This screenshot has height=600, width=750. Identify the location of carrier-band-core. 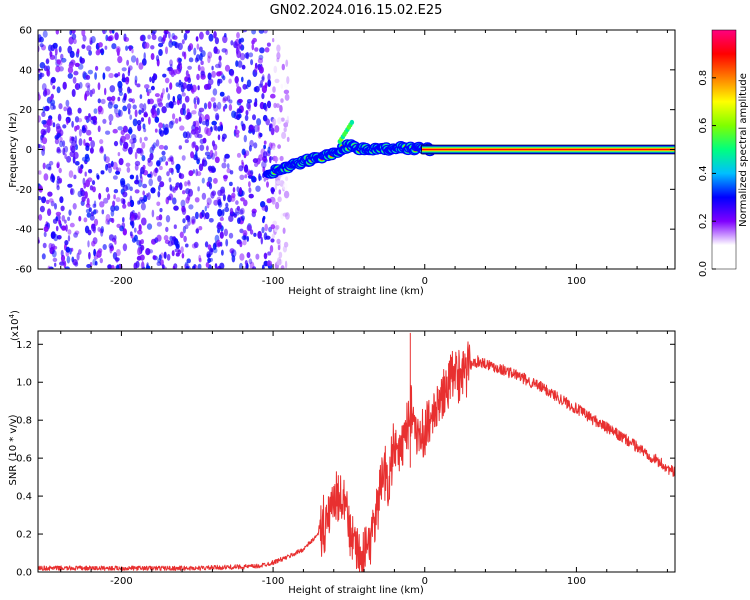
(548, 149).